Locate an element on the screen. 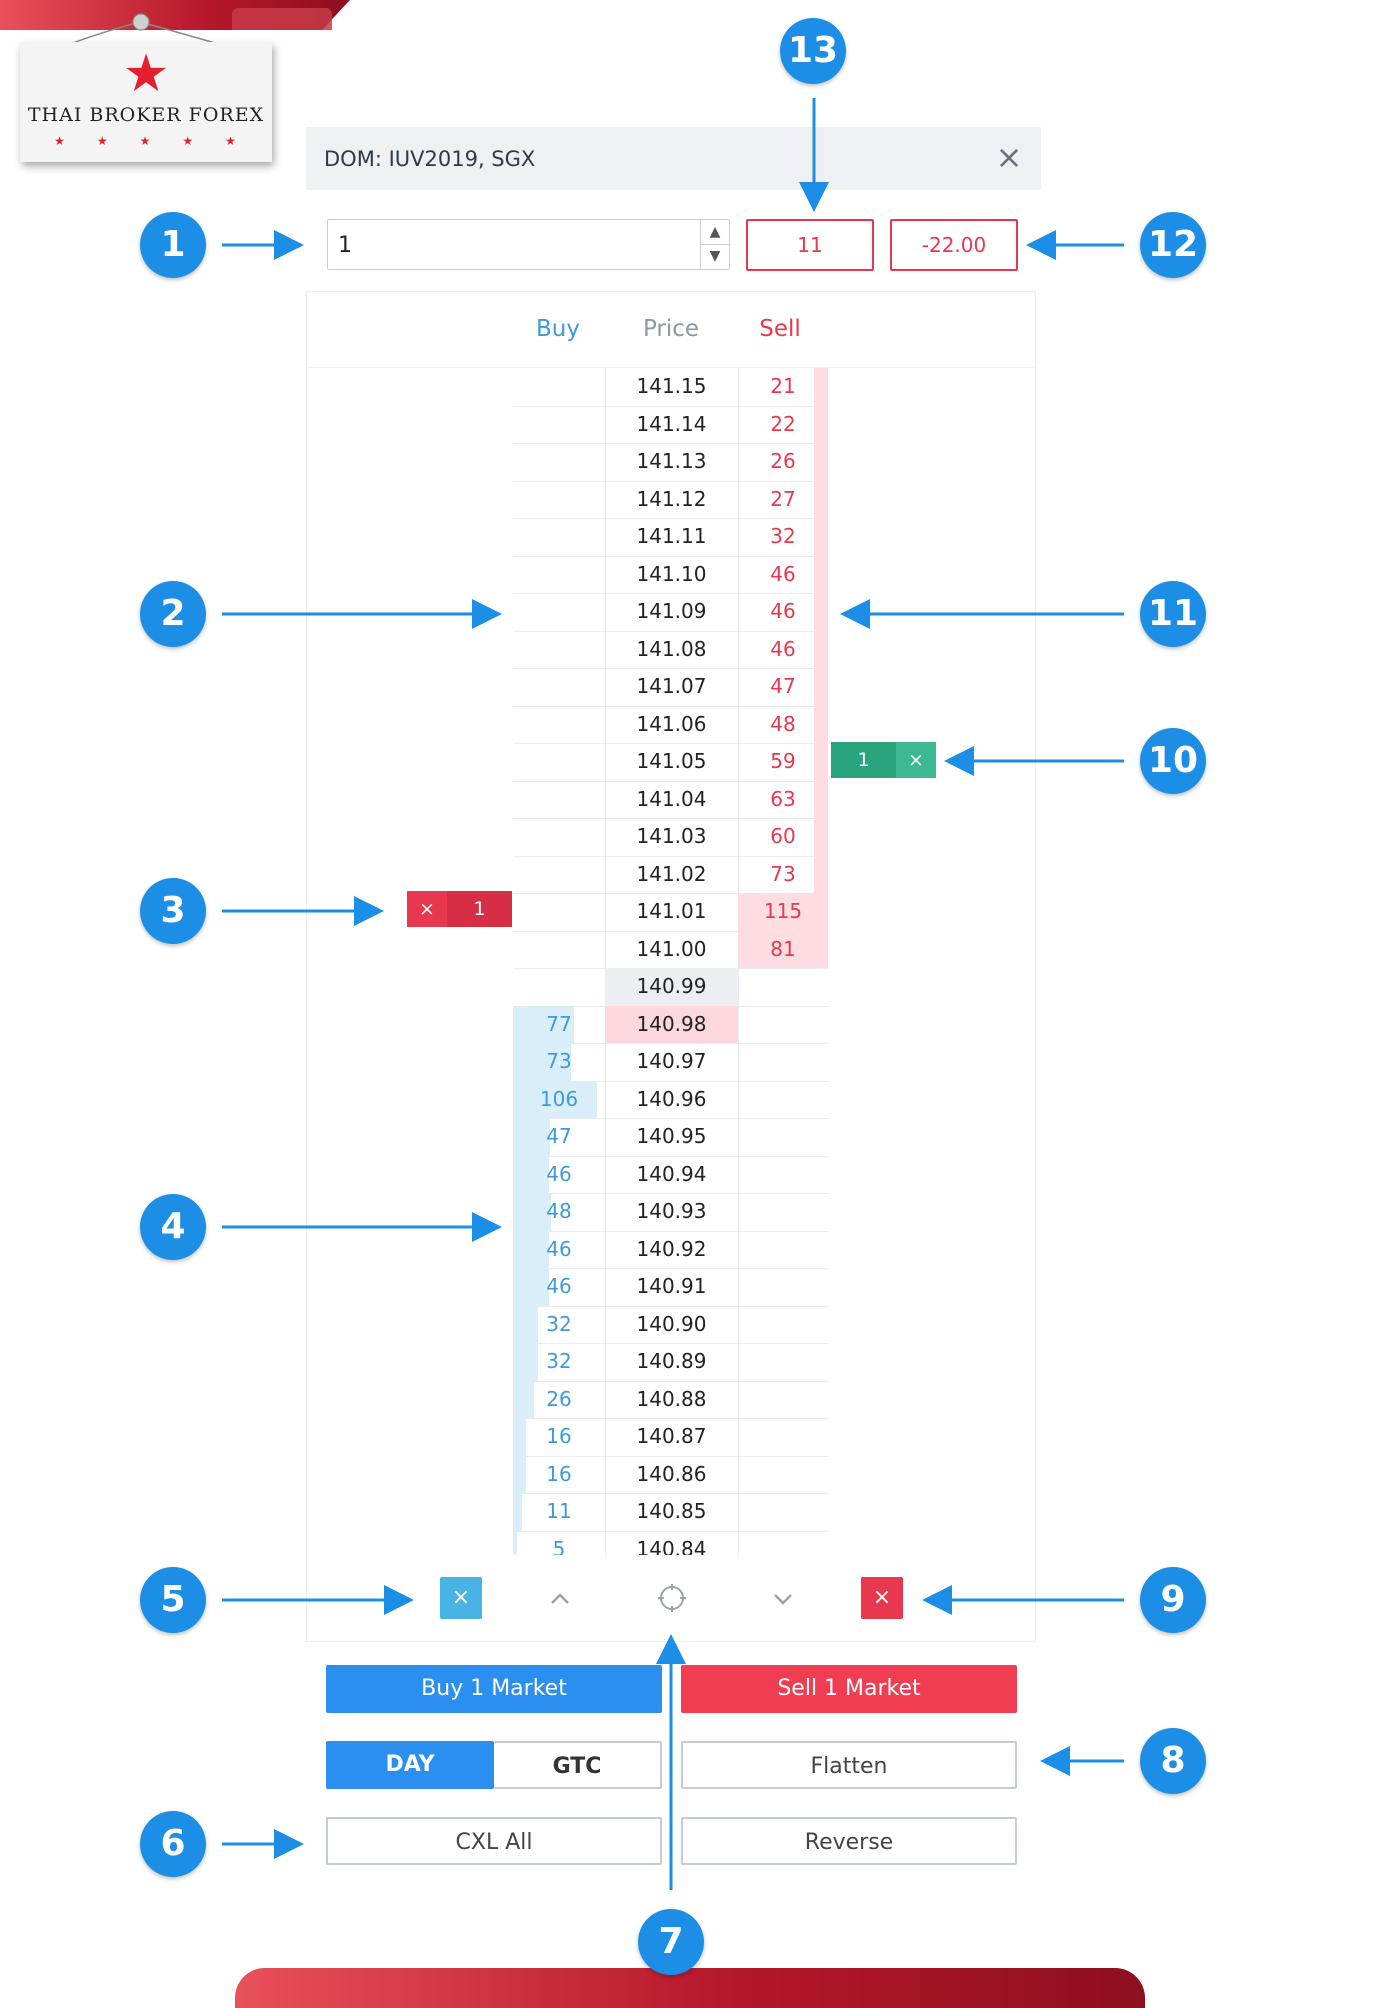 This screenshot has height=2008, width=1380. chevron-up-icon is located at coordinates (560, 1598).